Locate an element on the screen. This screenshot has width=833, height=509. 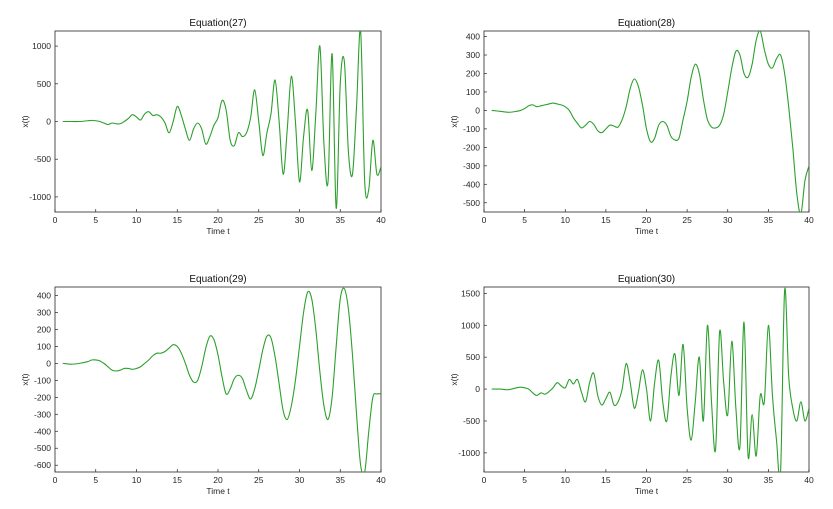
chart-title: Equation(29) is located at coordinates (217, 279).